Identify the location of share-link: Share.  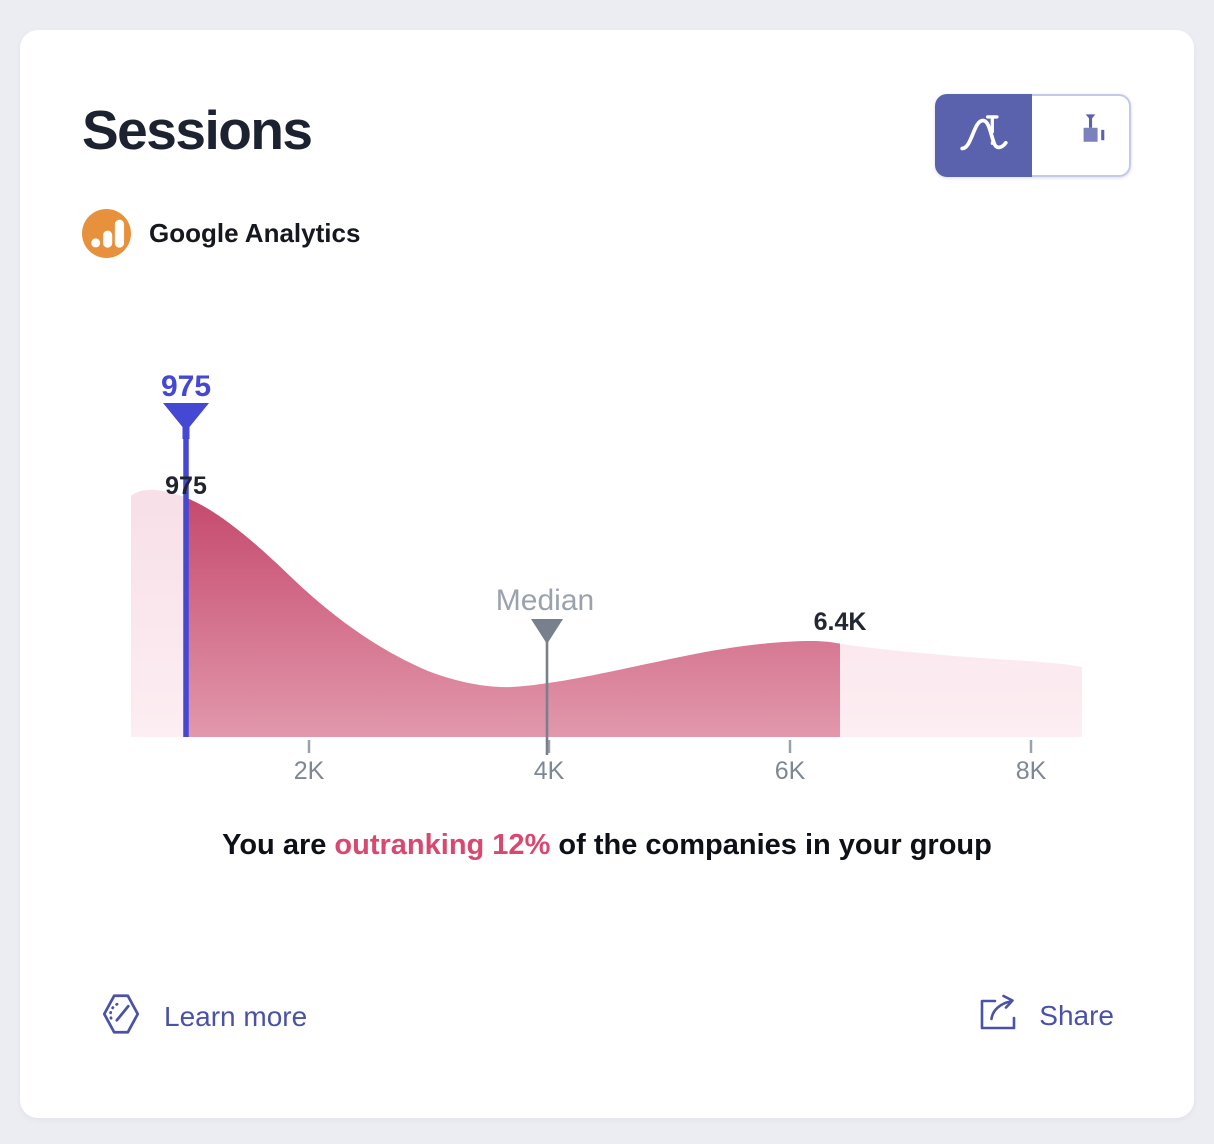
(1044, 1015).